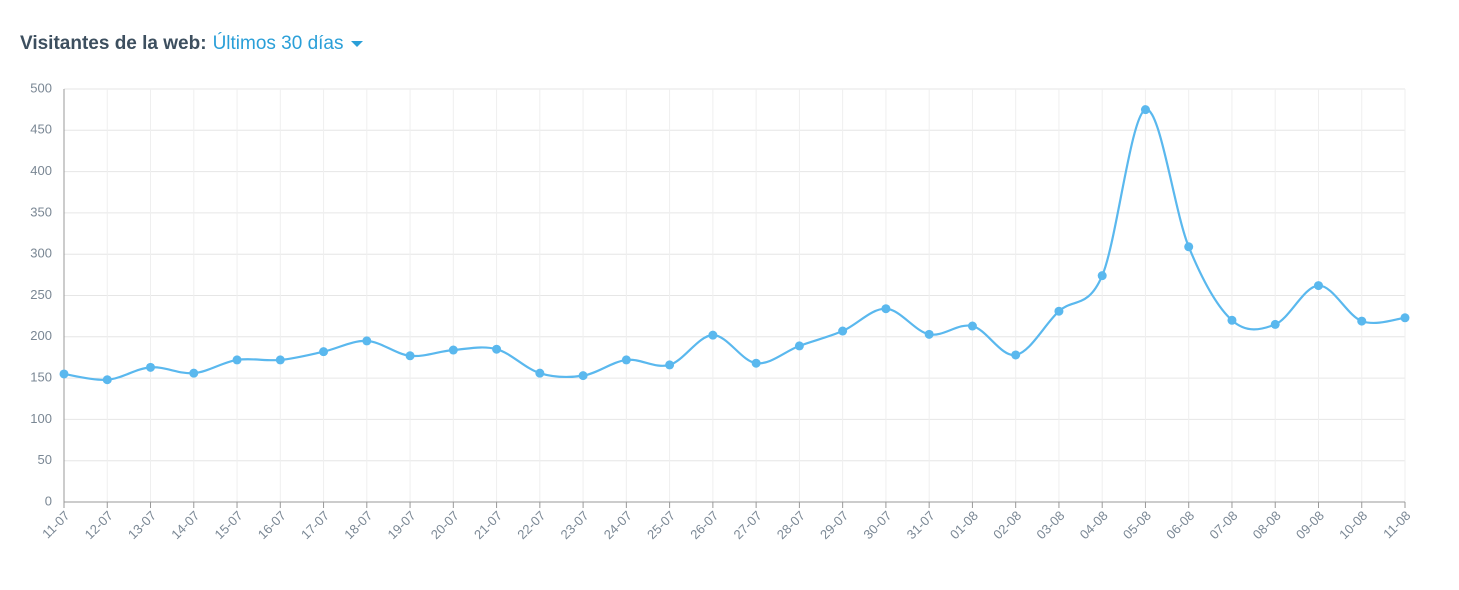 The height and width of the screenshot is (590, 1459). What do you see at coordinates (41, 335) in the screenshot?
I see `y-tick-label: 200` at bounding box center [41, 335].